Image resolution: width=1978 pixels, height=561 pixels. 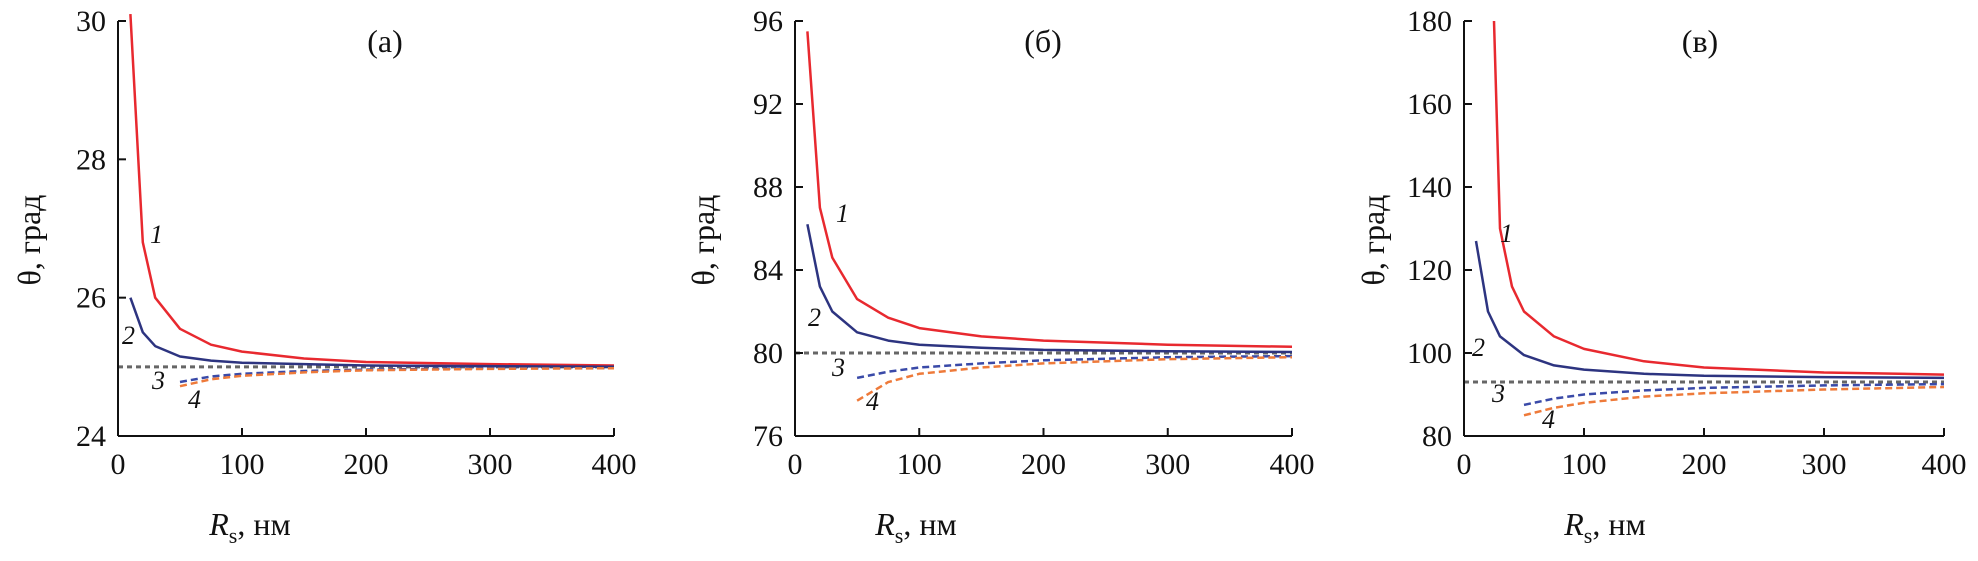 I want to click on panel-label: (б), so click(x=1043, y=41).